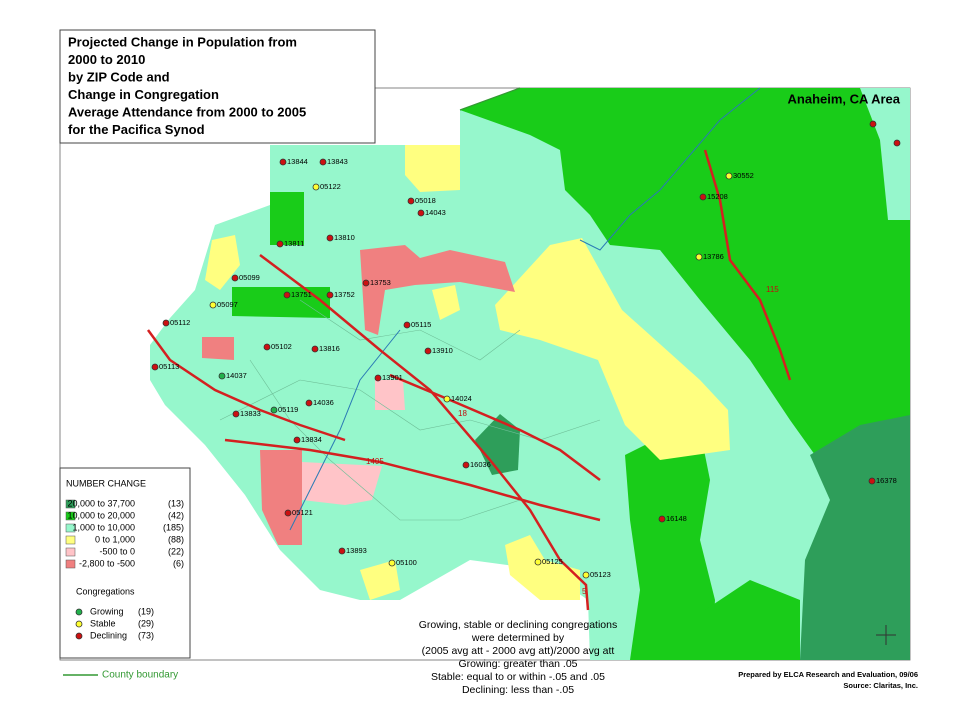 The height and width of the screenshot is (725, 960). Describe the element at coordinates (236, 375) in the screenshot. I see `congregation-label: 14037` at that location.